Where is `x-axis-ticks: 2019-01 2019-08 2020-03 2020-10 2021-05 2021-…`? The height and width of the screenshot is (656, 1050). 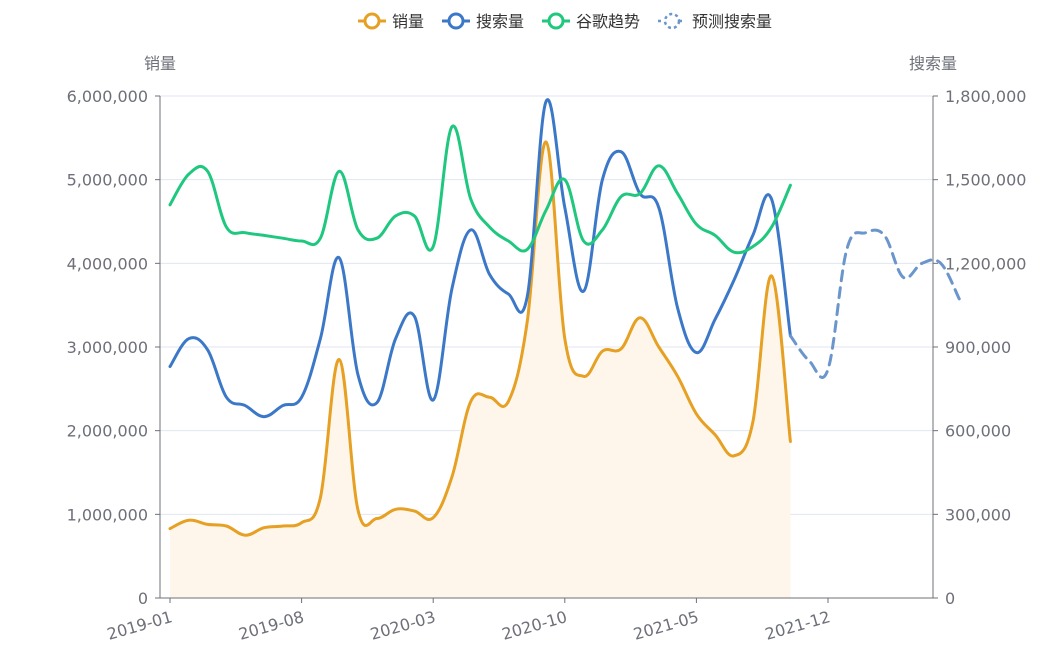 x-axis-ticks: 2019-01 2019-08 2020-03 2020-10 2021-05 2021-… is located at coordinates (469, 621).